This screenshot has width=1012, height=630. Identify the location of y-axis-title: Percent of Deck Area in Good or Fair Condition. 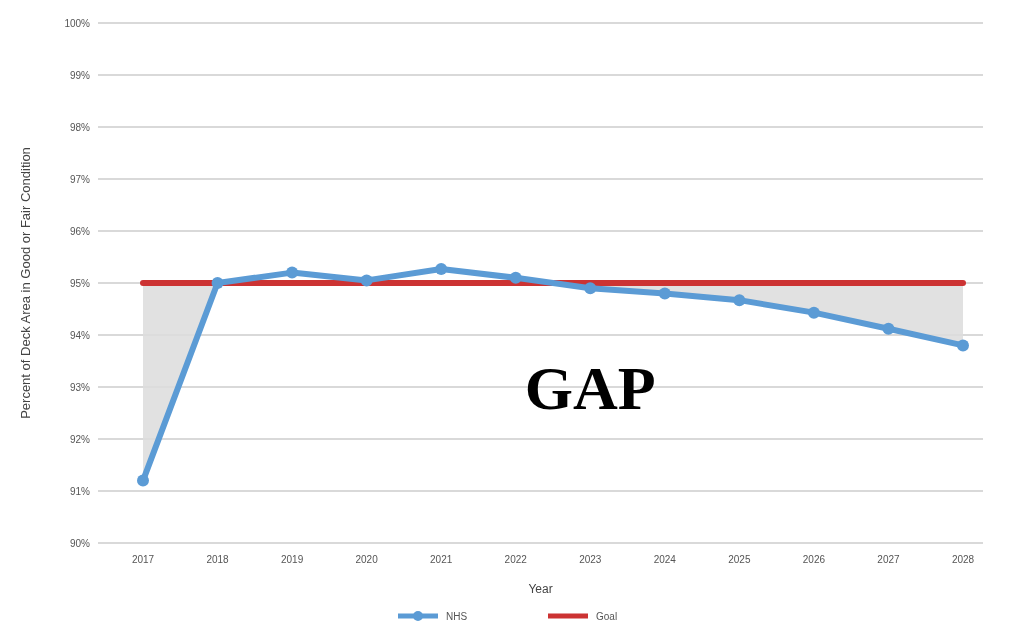
(25, 283).